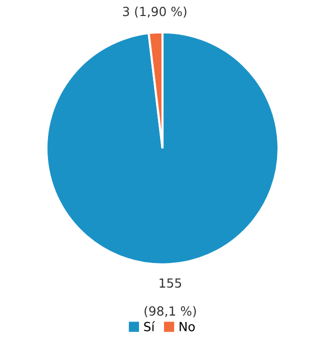  Describe the element at coordinates (187, 327) in the screenshot. I see `legend-label: No` at that location.